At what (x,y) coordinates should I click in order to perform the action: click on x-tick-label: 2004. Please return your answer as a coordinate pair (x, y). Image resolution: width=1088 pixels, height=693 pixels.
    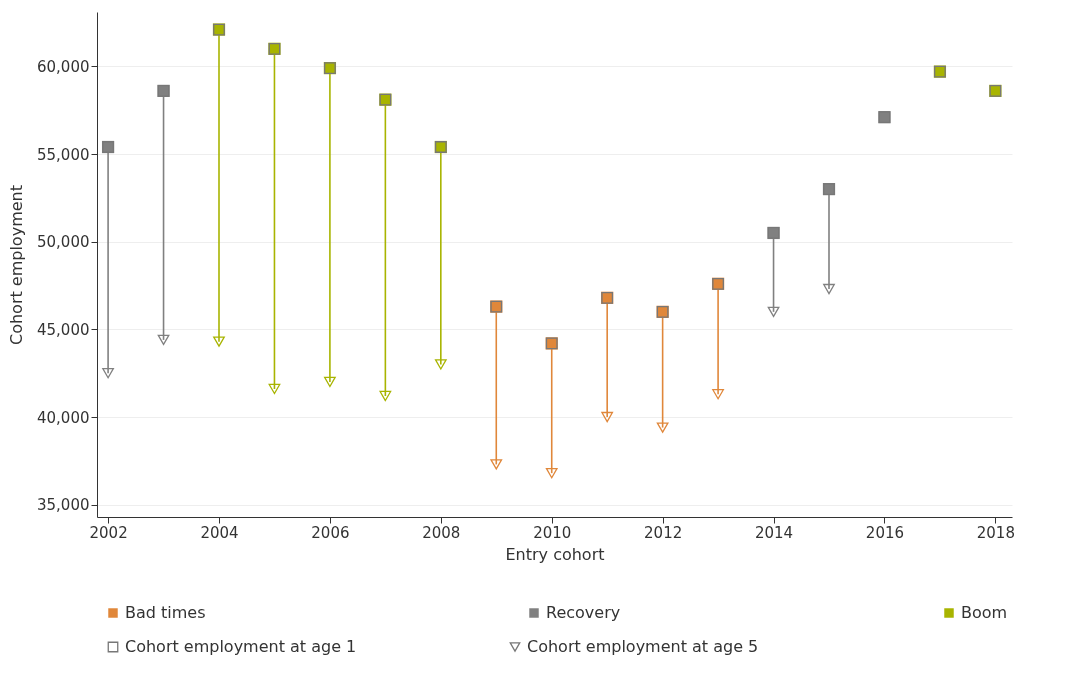
    Looking at the image, I should click on (219, 532).